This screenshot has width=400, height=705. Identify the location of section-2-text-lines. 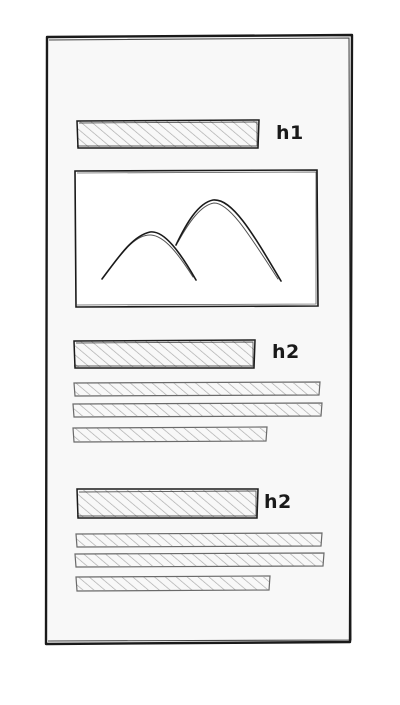
(199, 562).